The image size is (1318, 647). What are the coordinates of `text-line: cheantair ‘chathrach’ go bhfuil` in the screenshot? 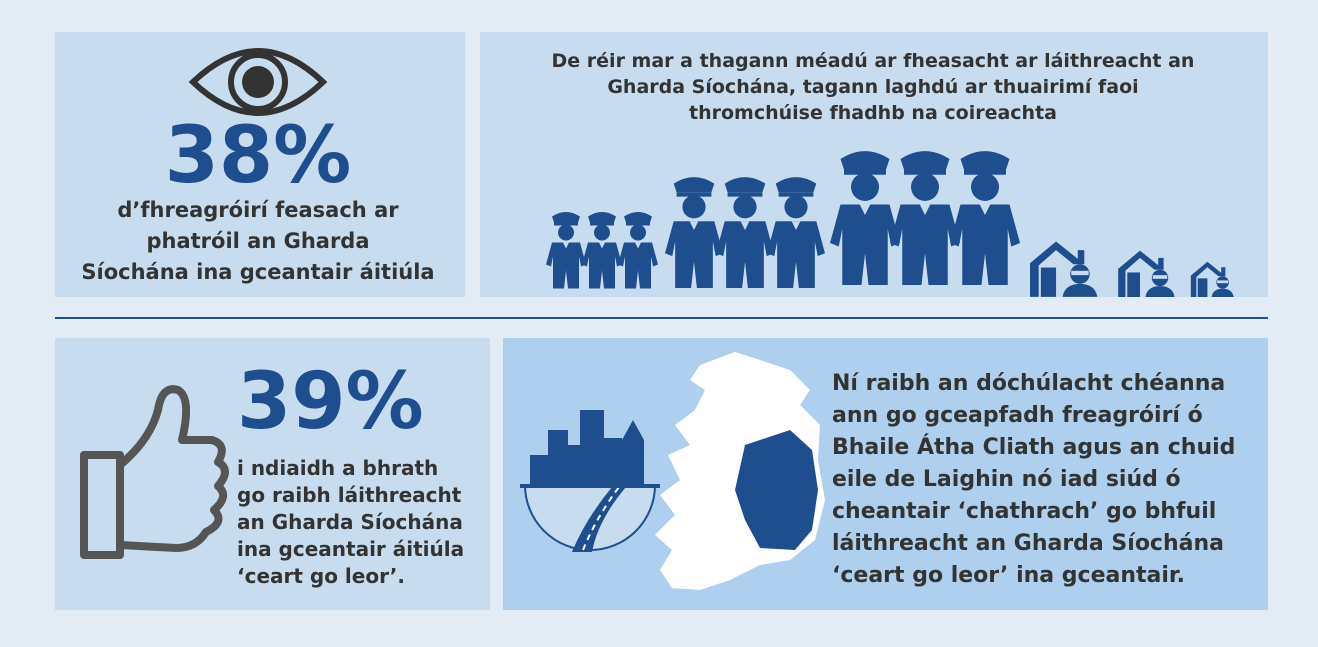 It's located at (1024, 511).